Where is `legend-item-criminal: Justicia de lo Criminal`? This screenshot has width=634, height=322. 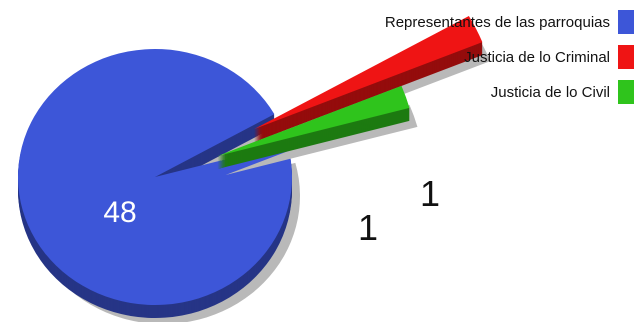 legend-item-criminal: Justicia de lo Criminal is located at coordinates (549, 57).